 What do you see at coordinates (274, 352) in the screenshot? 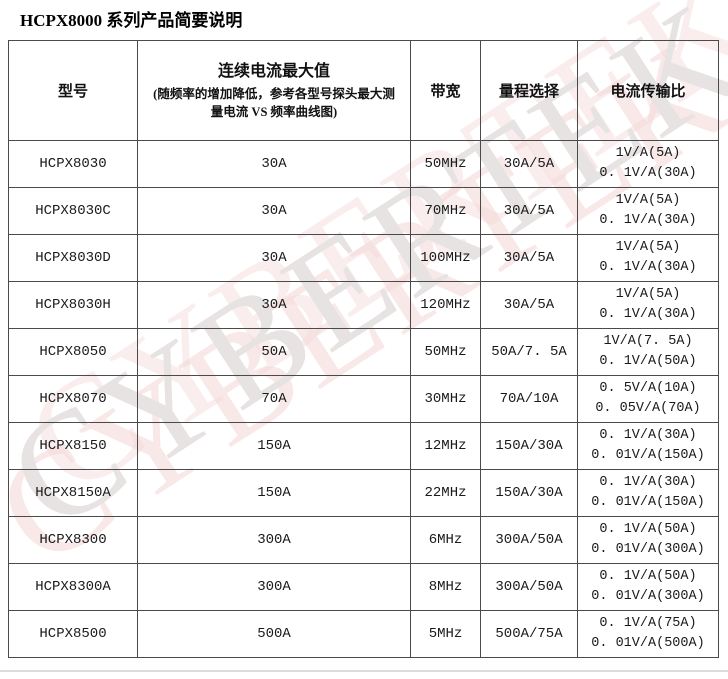
I see `cell-max-current: 50A` at bounding box center [274, 352].